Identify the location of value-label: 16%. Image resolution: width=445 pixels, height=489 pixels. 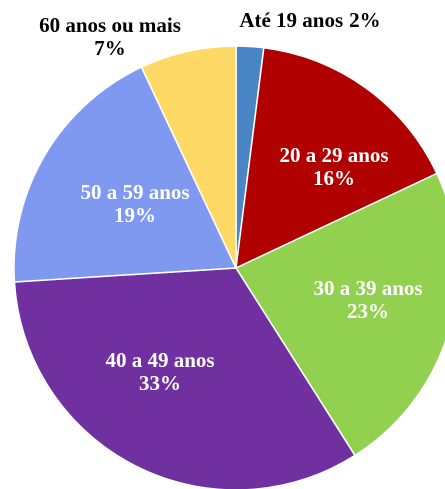
(334, 178).